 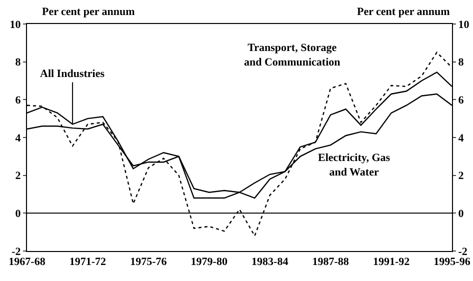 What do you see at coordinates (331, 262) in the screenshot?
I see `x-tick-label: 1987-88` at bounding box center [331, 262].